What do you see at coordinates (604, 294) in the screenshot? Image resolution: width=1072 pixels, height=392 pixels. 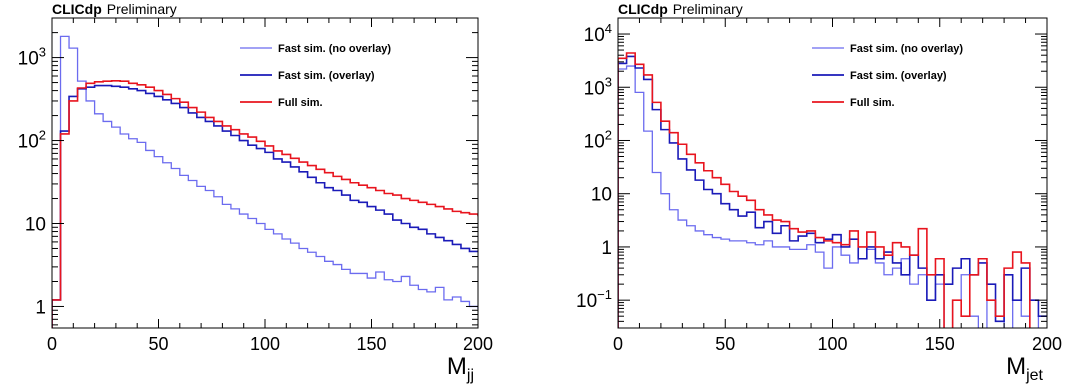 I see `y-tick-exponent: −1` at bounding box center [604, 294].